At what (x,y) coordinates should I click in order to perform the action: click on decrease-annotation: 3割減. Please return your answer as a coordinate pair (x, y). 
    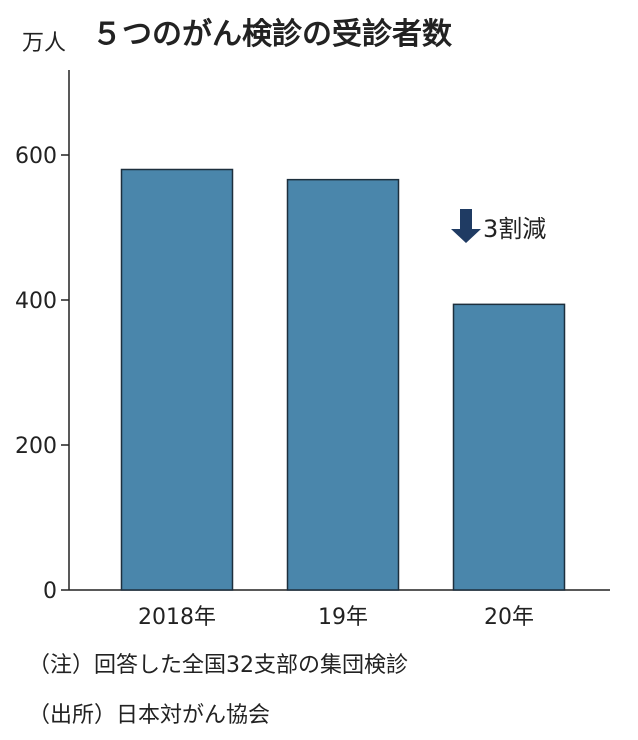
    Looking at the image, I should click on (498, 226).